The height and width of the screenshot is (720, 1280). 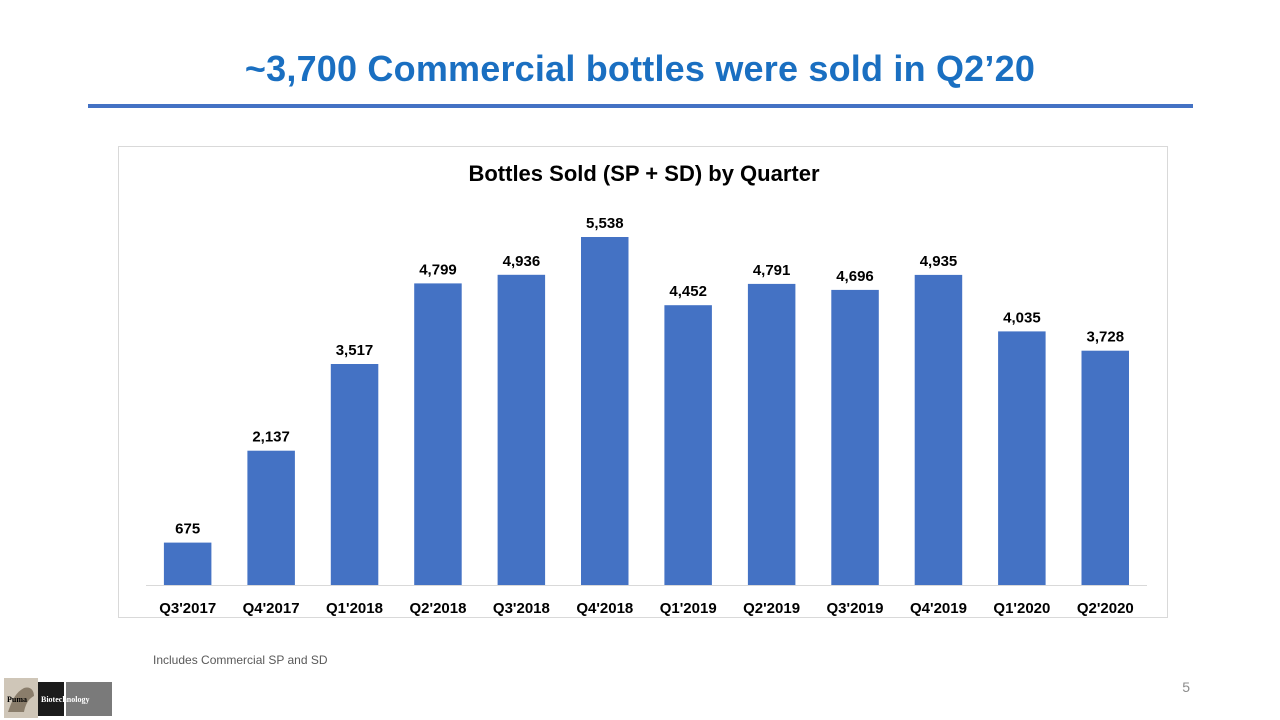 What do you see at coordinates (438, 269) in the screenshot?
I see `data-label-Q2'2018: 4,799` at bounding box center [438, 269].